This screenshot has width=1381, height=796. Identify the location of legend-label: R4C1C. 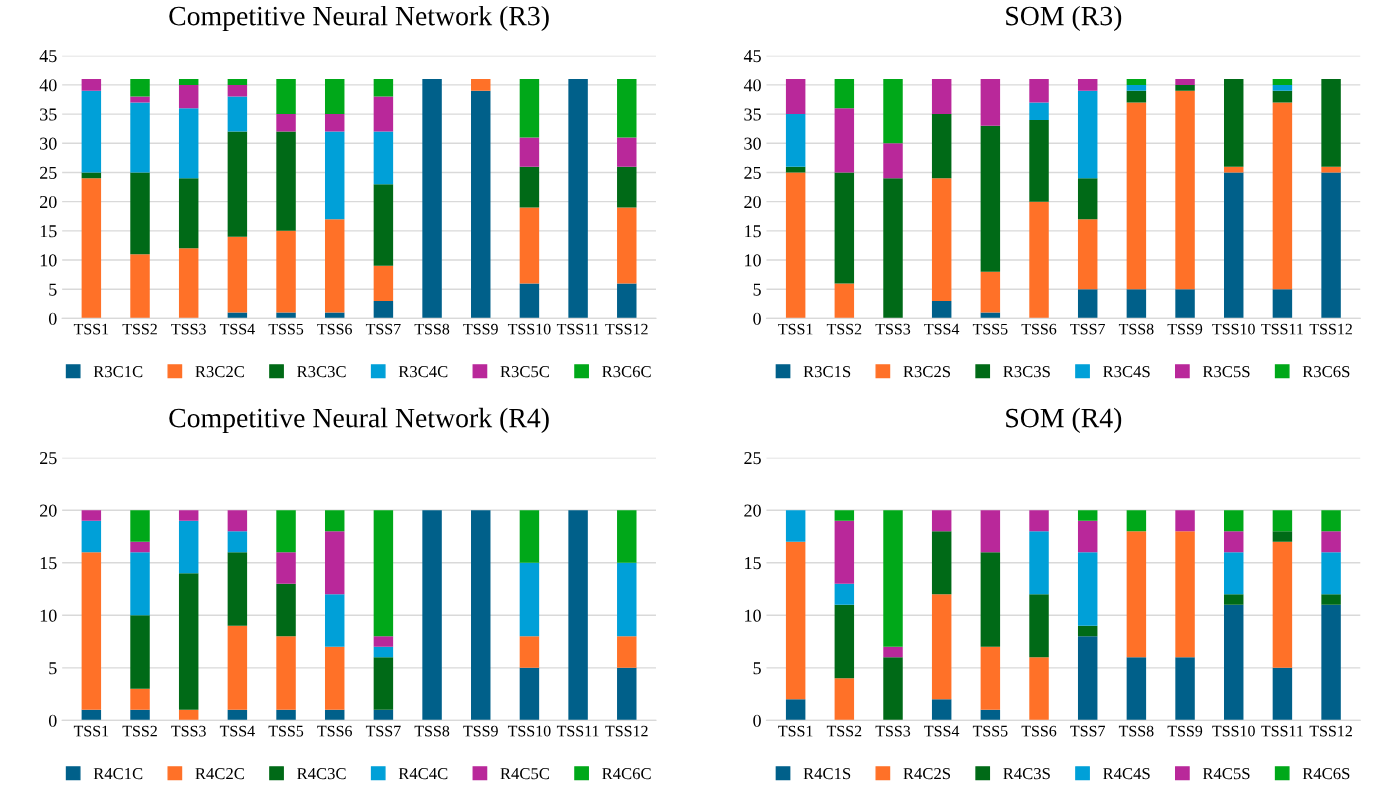
(118, 774).